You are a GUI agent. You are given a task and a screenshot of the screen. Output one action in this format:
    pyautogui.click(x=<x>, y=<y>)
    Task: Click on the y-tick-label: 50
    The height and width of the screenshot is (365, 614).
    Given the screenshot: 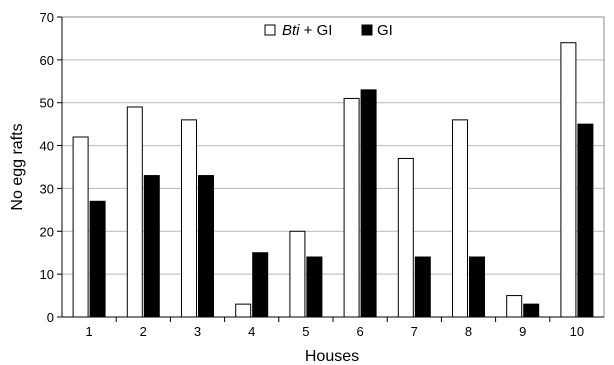 What is the action you would take?
    pyautogui.click(x=47, y=103)
    